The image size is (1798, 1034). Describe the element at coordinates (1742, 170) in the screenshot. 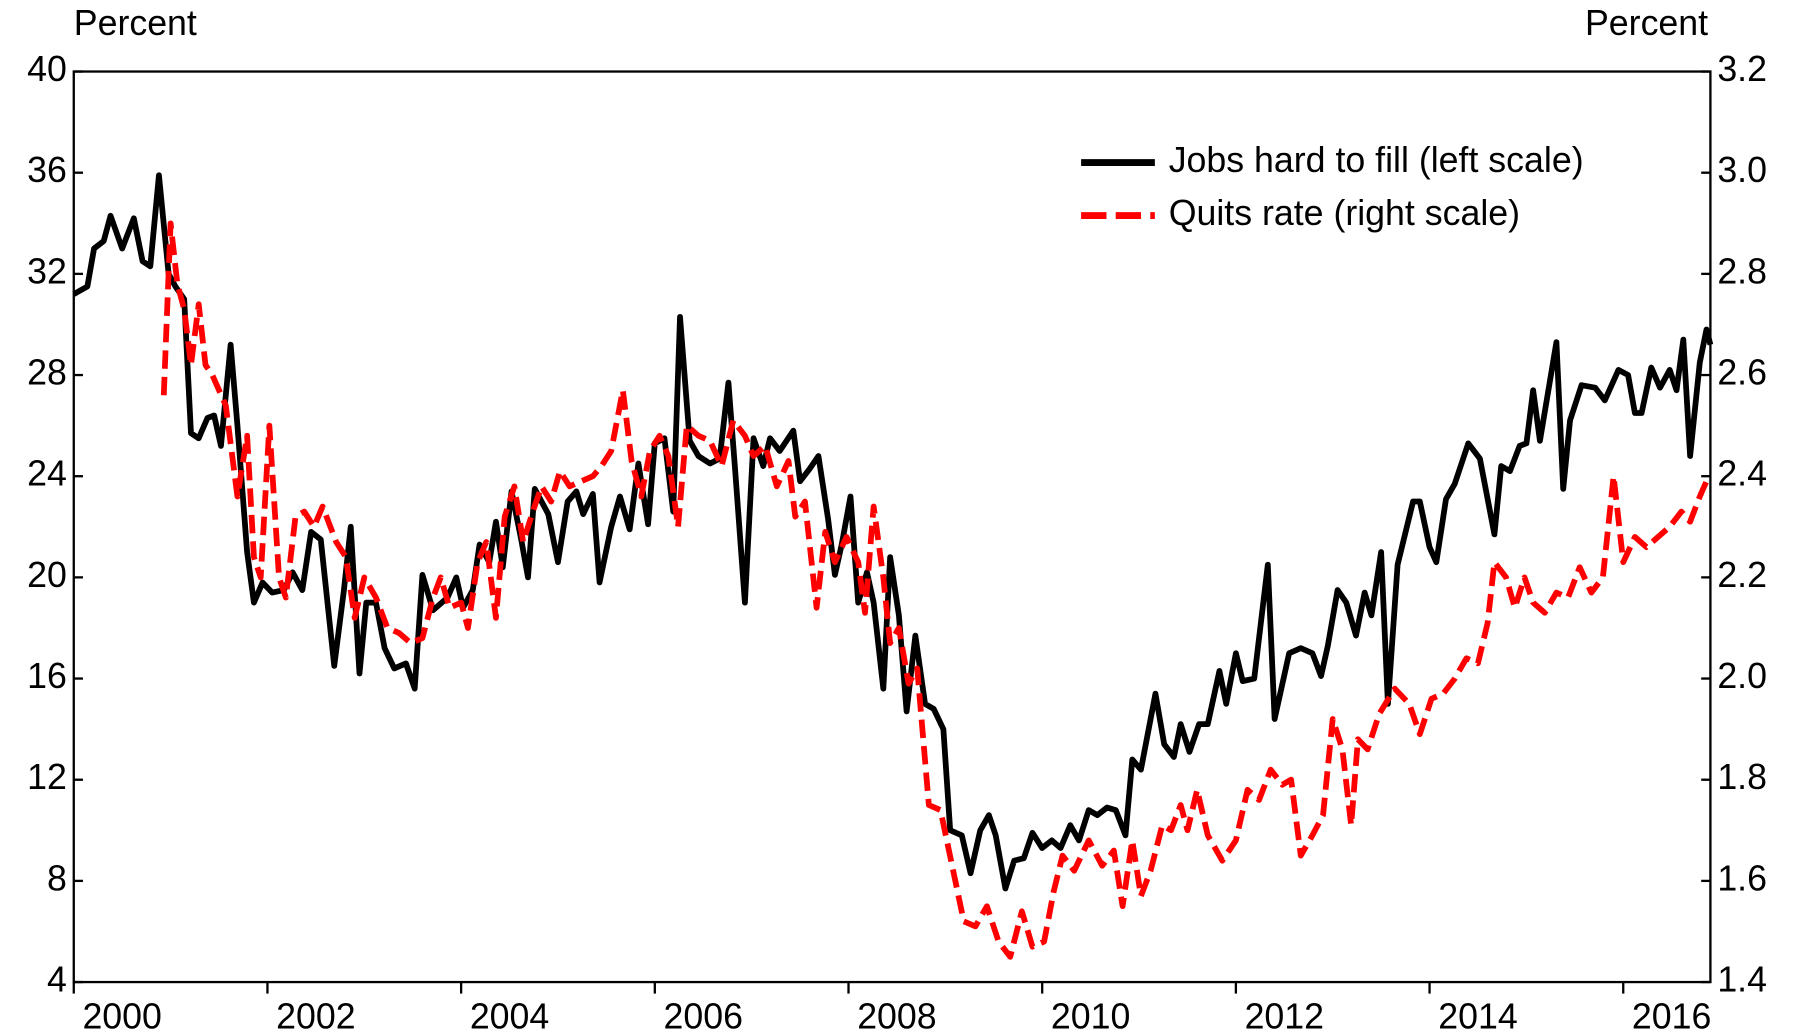

I see `y2-tick-label: 3.0` at that location.